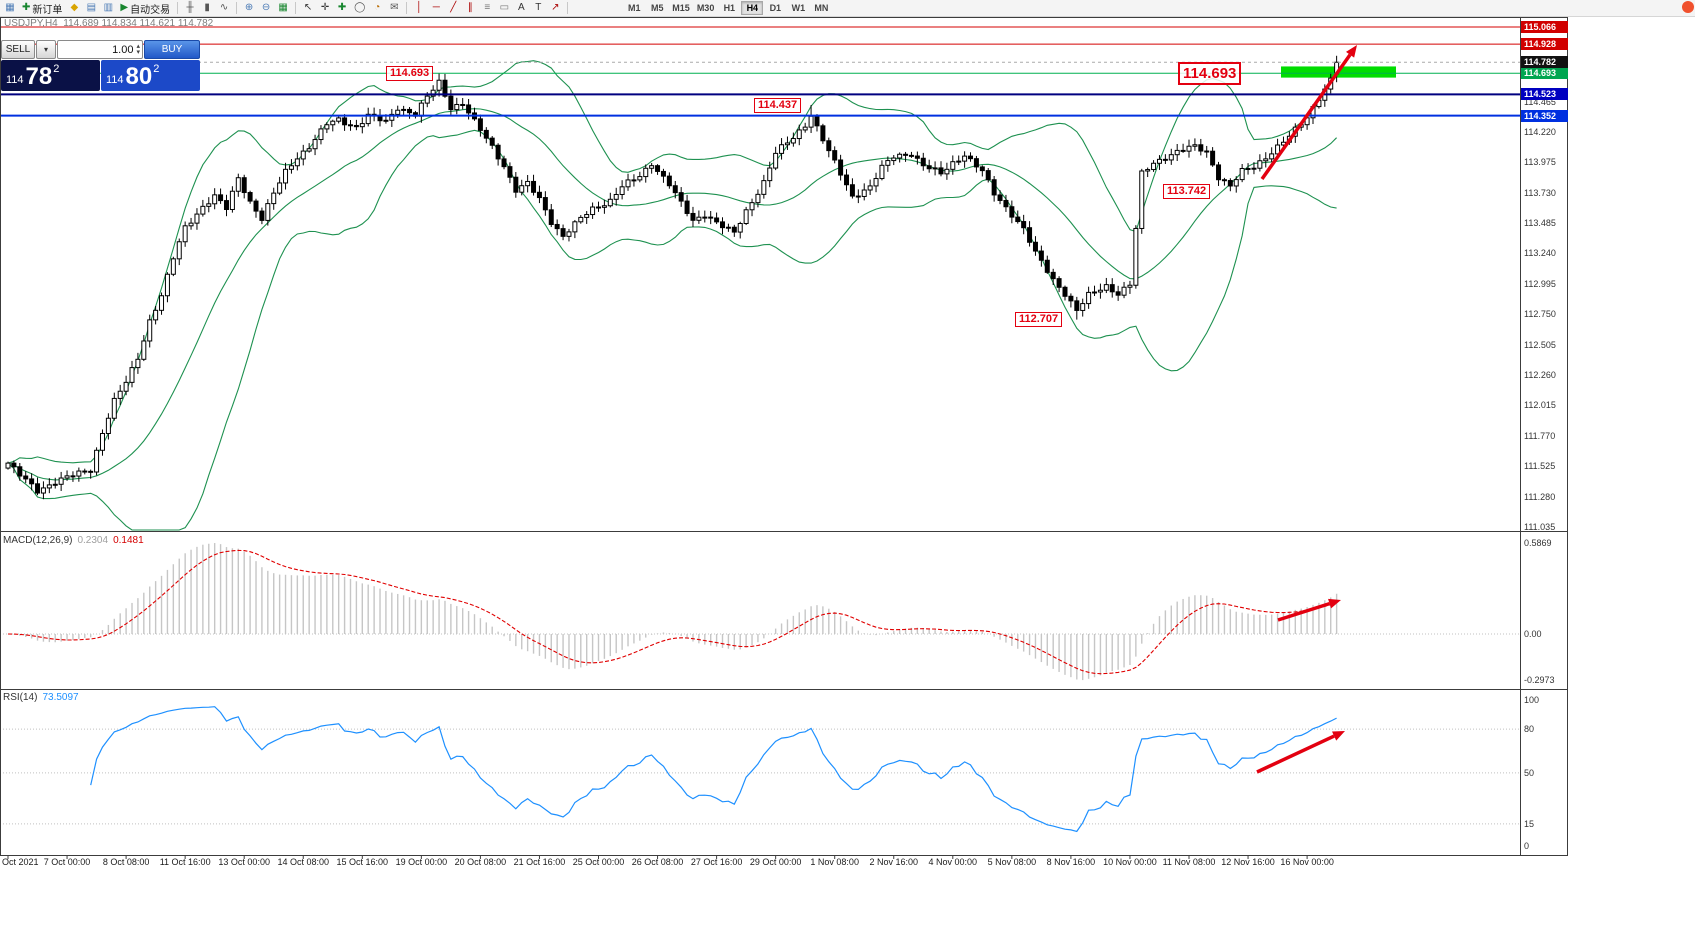 The width and height of the screenshot is (1695, 945). What do you see at coordinates (172, 49) in the screenshot?
I see `buy-button: BUY` at bounding box center [172, 49].